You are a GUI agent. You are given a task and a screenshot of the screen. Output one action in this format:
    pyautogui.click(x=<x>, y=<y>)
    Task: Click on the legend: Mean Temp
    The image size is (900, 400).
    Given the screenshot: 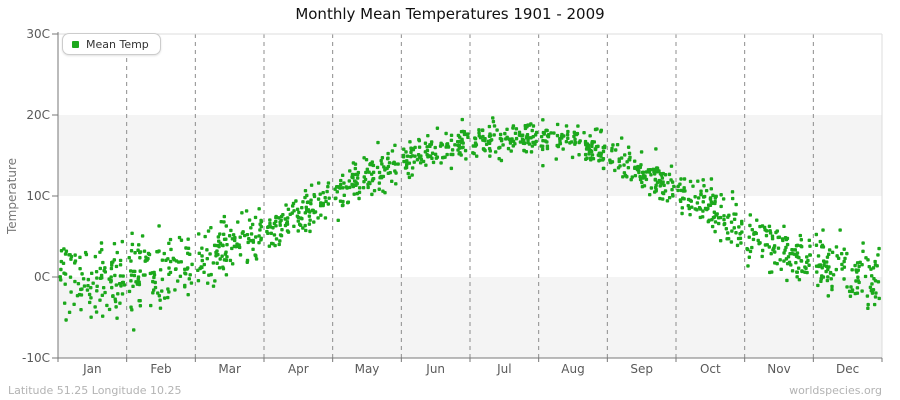 What is the action you would take?
    pyautogui.click(x=111, y=44)
    